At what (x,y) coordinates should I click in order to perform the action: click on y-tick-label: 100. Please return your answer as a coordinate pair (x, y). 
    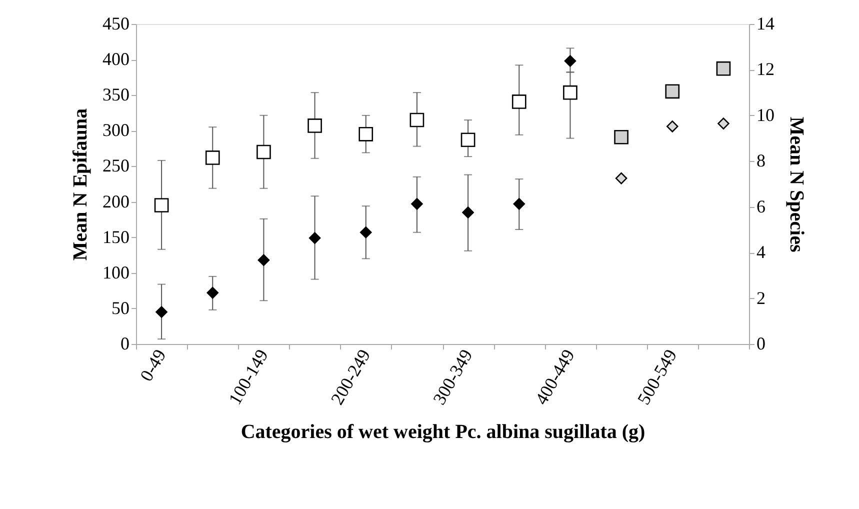
    Looking at the image, I should click on (116, 272).